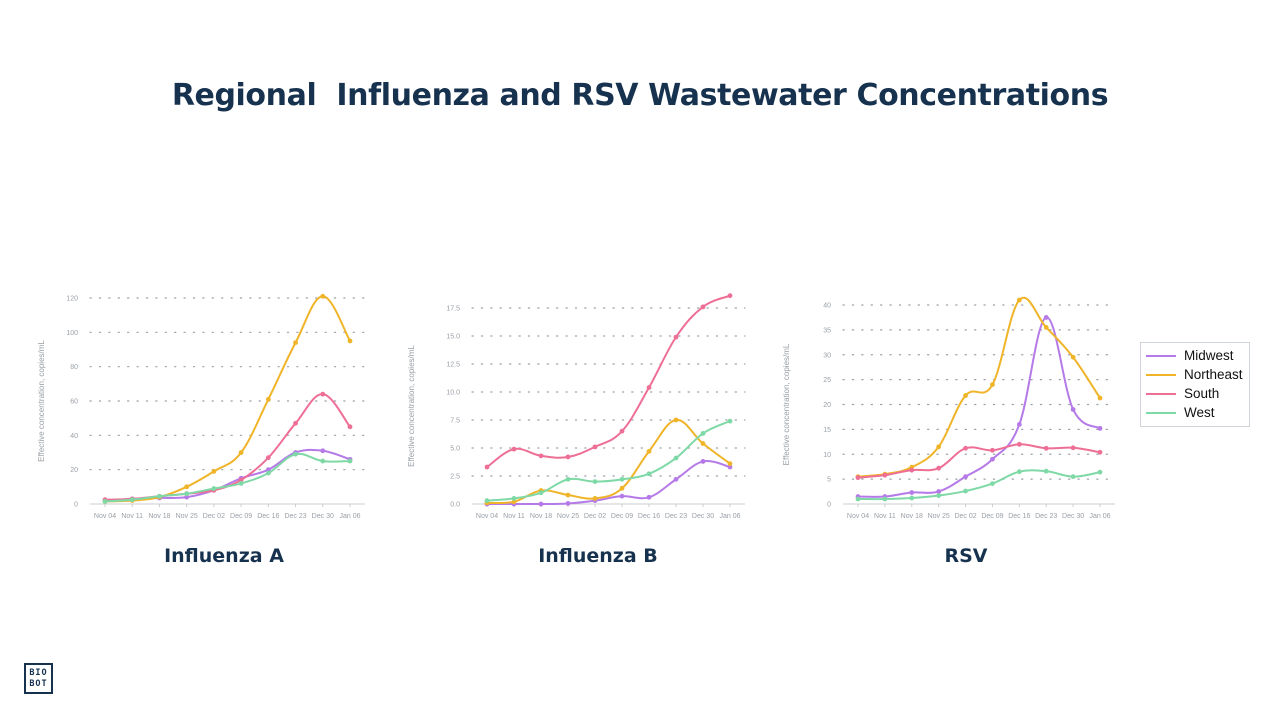  I want to click on y-tick-label: 10.0, so click(453, 393).